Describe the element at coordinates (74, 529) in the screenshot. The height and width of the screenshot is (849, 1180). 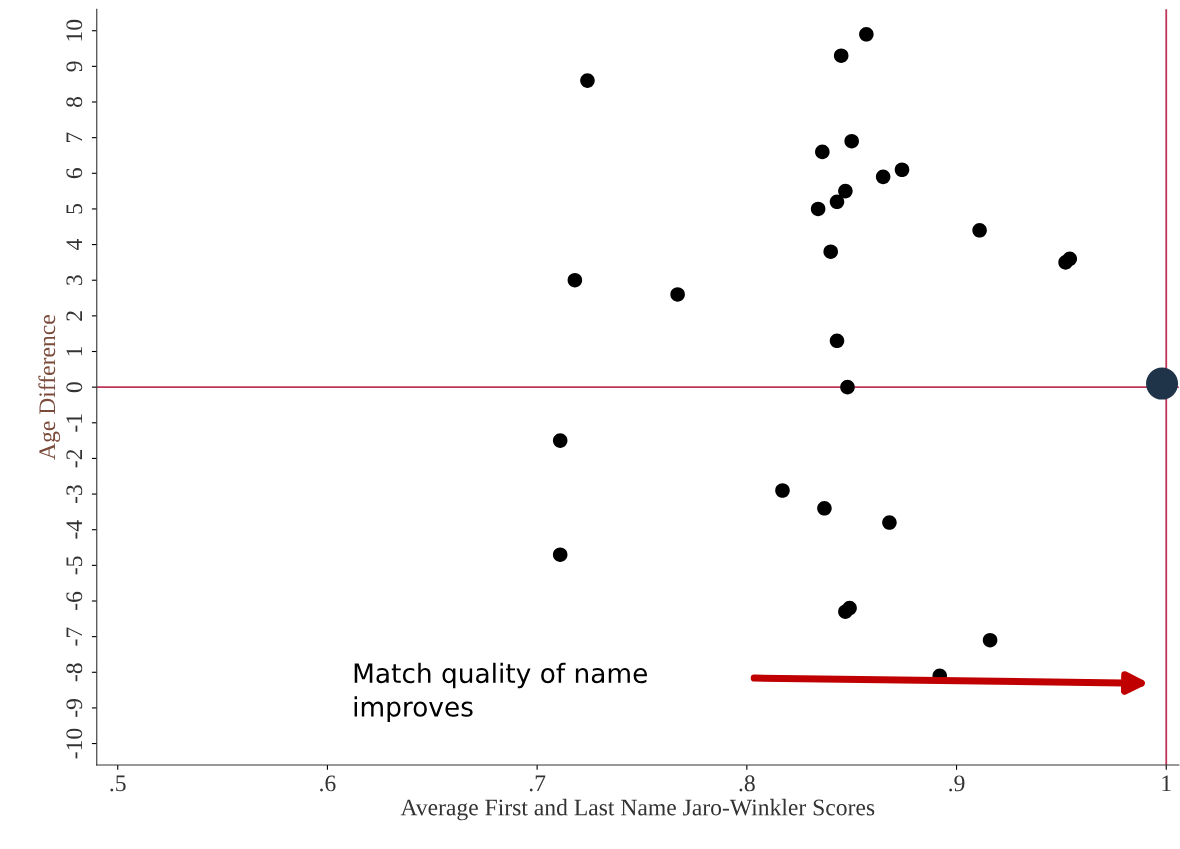
I see `y-tick-label: -4` at that location.